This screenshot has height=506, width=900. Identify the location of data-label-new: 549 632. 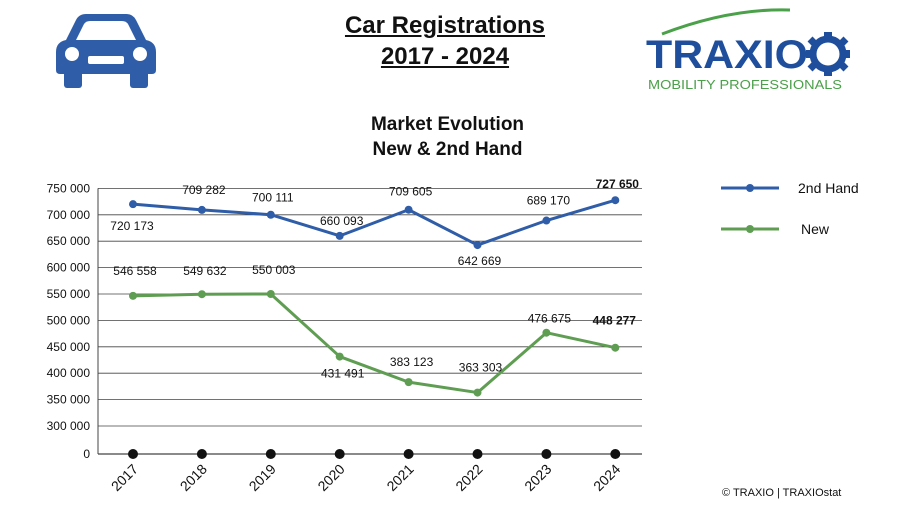
(205, 271).